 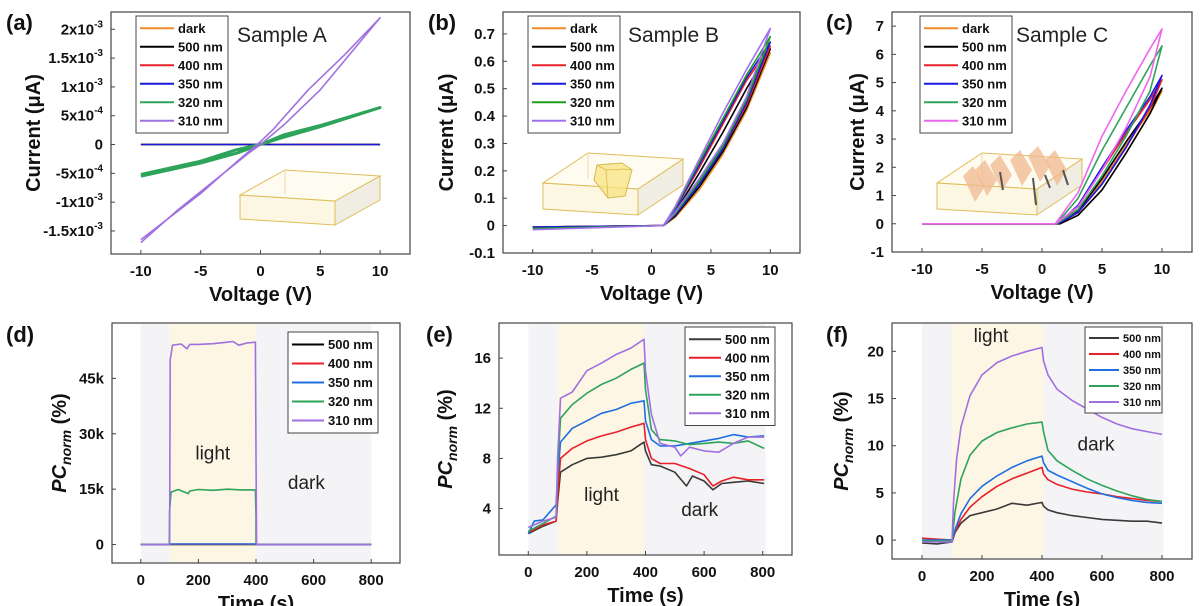 What do you see at coordinates (880, 26) in the screenshot?
I see `y-tick-label: 7` at bounding box center [880, 26].